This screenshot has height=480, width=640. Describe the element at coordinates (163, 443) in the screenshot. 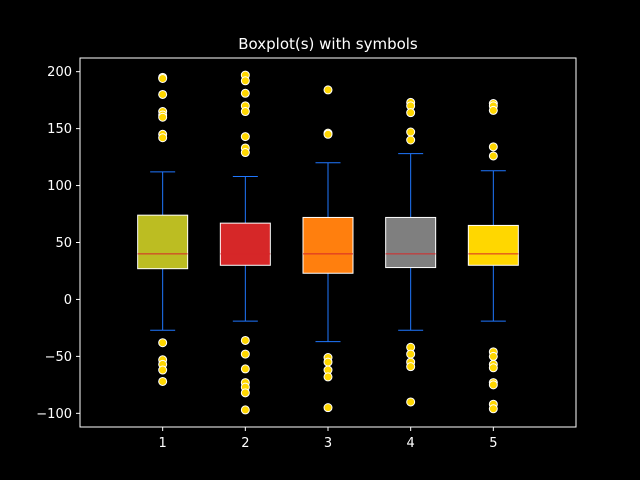

I see `x-tick-label: 1` at that location.